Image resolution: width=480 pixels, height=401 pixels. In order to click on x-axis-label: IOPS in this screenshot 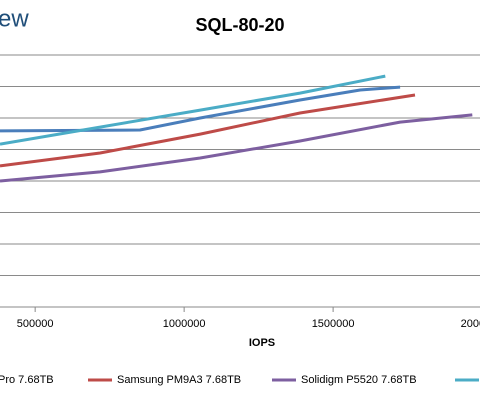, I will do `click(262, 343)`.